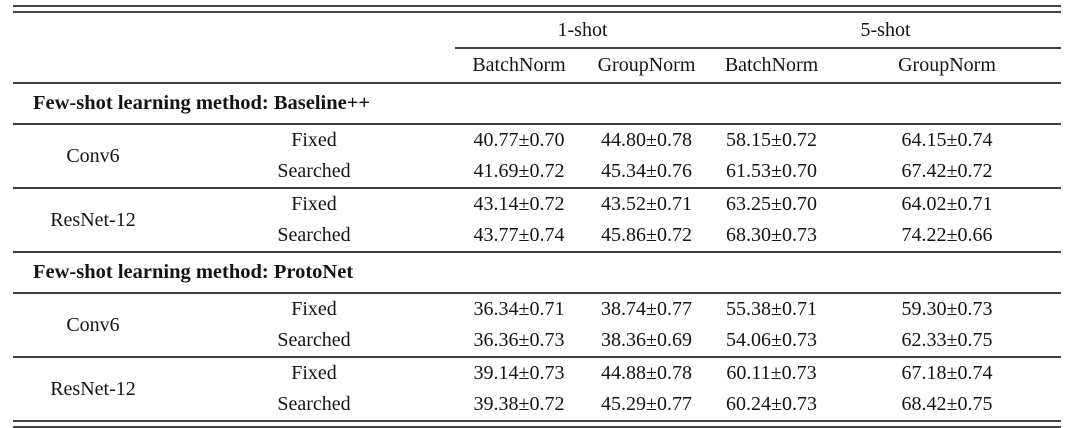 The height and width of the screenshot is (428, 1080). What do you see at coordinates (519, 204) in the screenshot?
I see `value-cell: 43.14±0.72` at bounding box center [519, 204].